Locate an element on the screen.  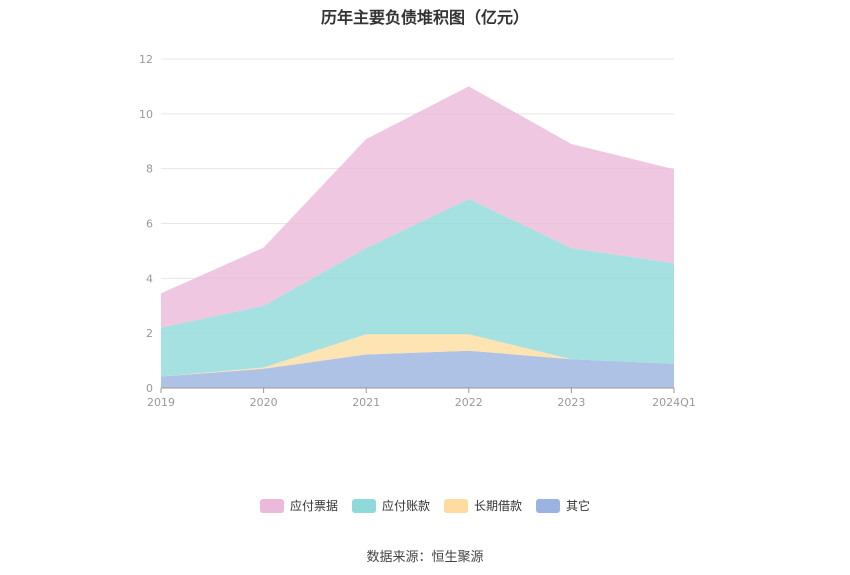
legend-item: 应付票据 is located at coordinates (298, 505).